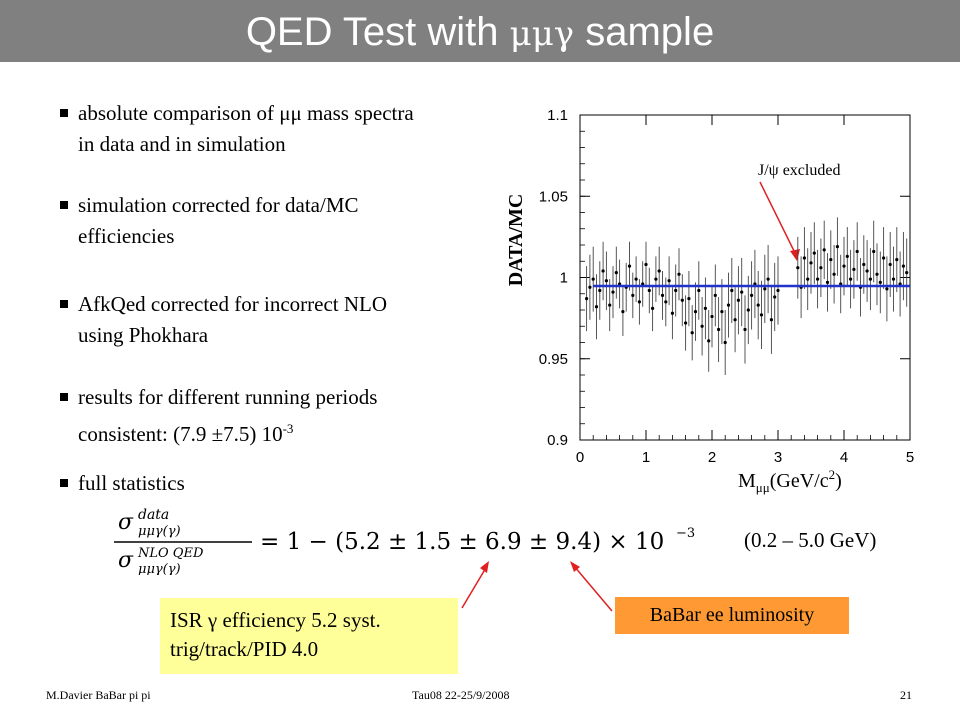 The height and width of the screenshot is (720, 960). Describe the element at coordinates (778, 457) in the screenshot. I see `x-tick-label: 3` at that location.